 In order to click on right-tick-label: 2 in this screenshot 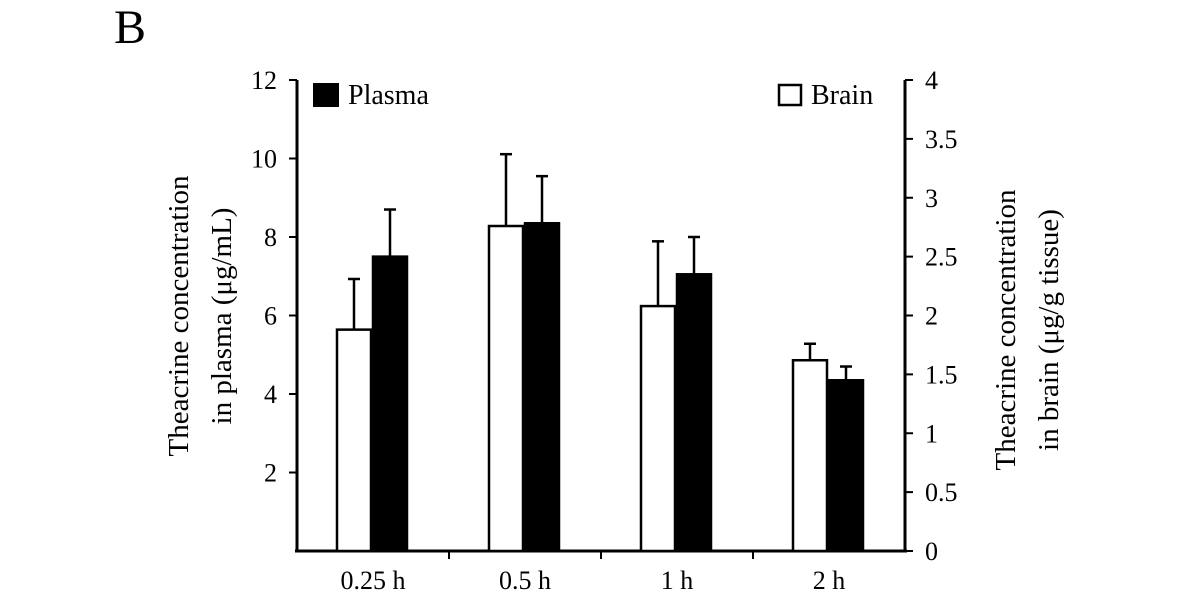, I will do `click(931, 316)`.